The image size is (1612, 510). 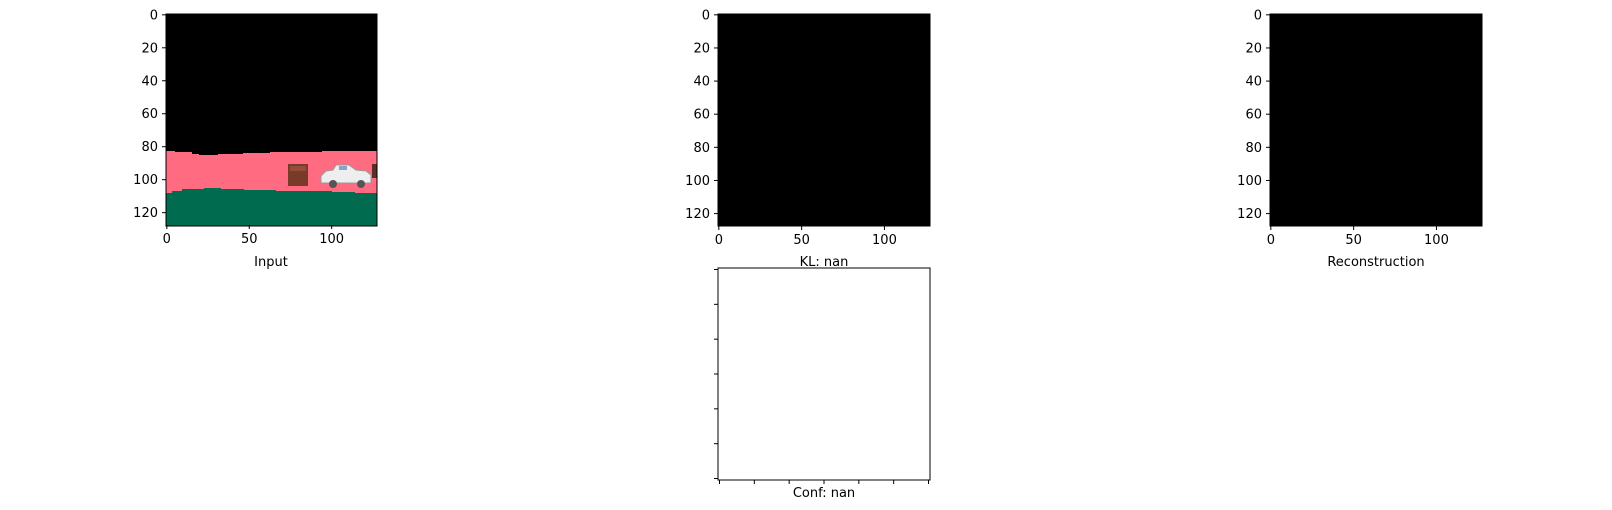 I want to click on input-xlabel: Input, so click(x=271, y=262).